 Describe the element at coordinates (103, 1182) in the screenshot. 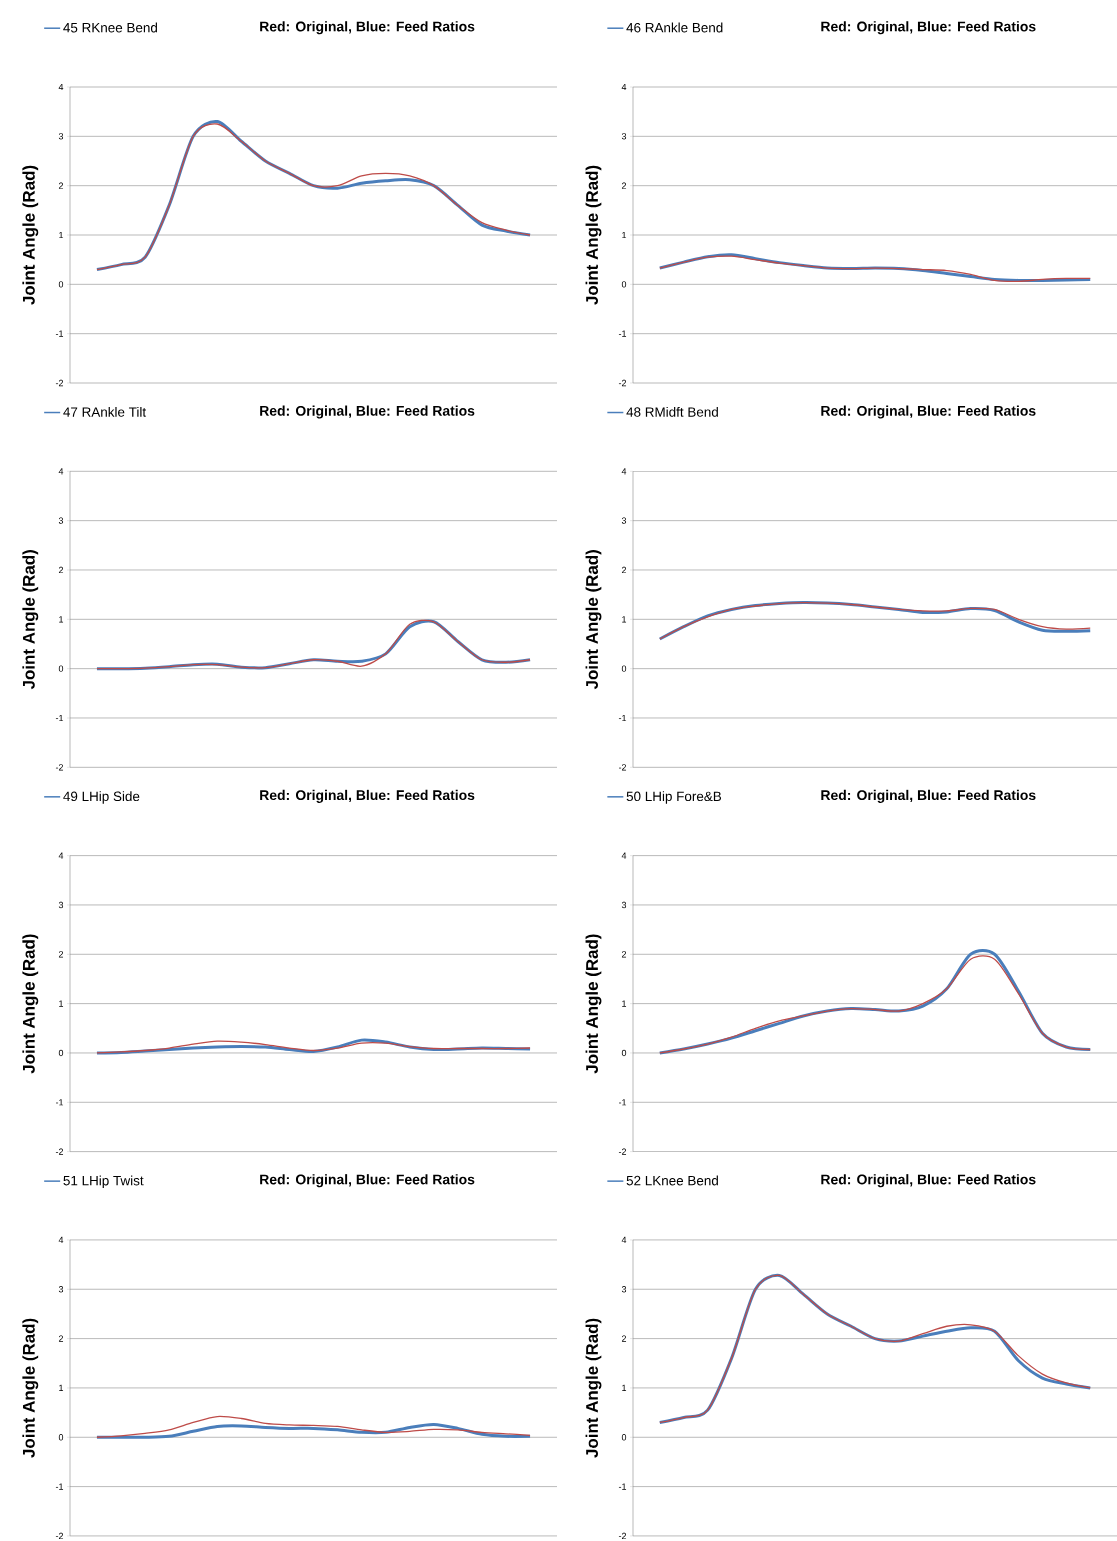

I see `legend-label: 51 LHip Twist` at that location.